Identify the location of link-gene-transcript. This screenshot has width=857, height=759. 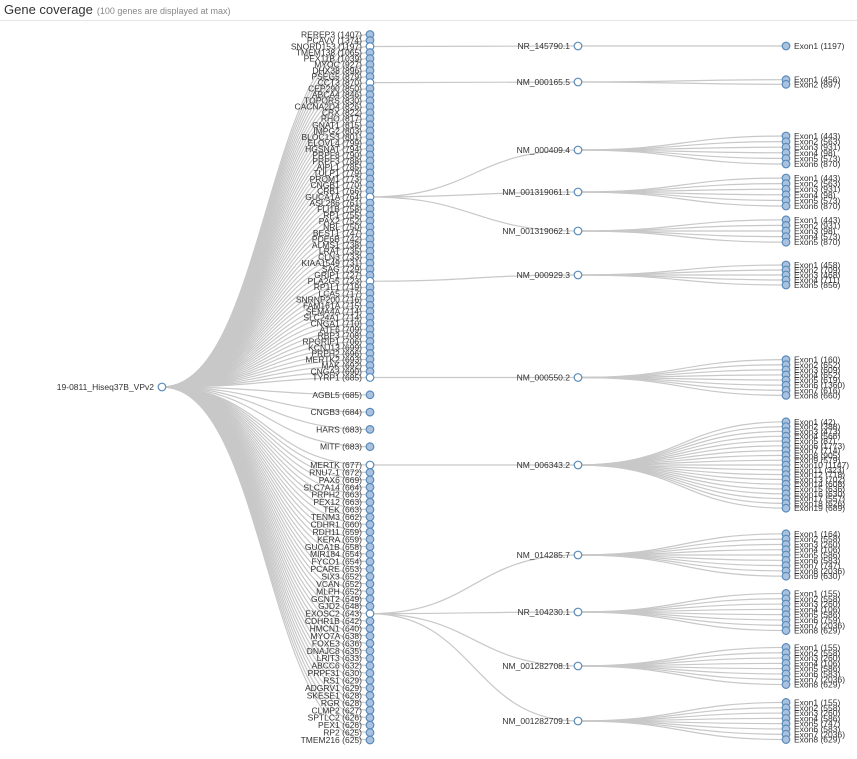
(474, 214).